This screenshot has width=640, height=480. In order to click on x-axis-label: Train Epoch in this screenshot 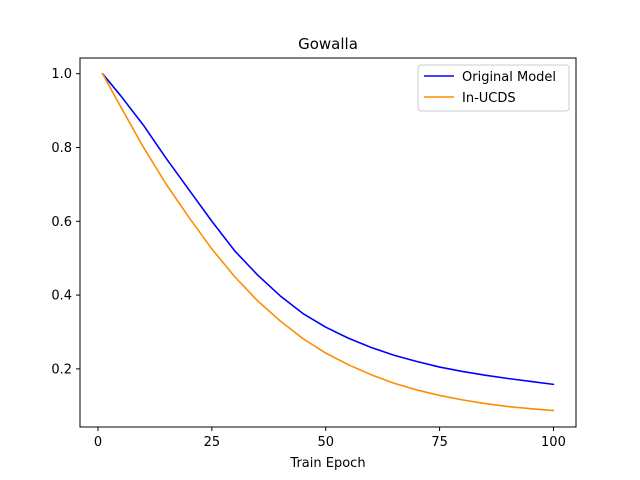, I will do `click(327, 463)`.